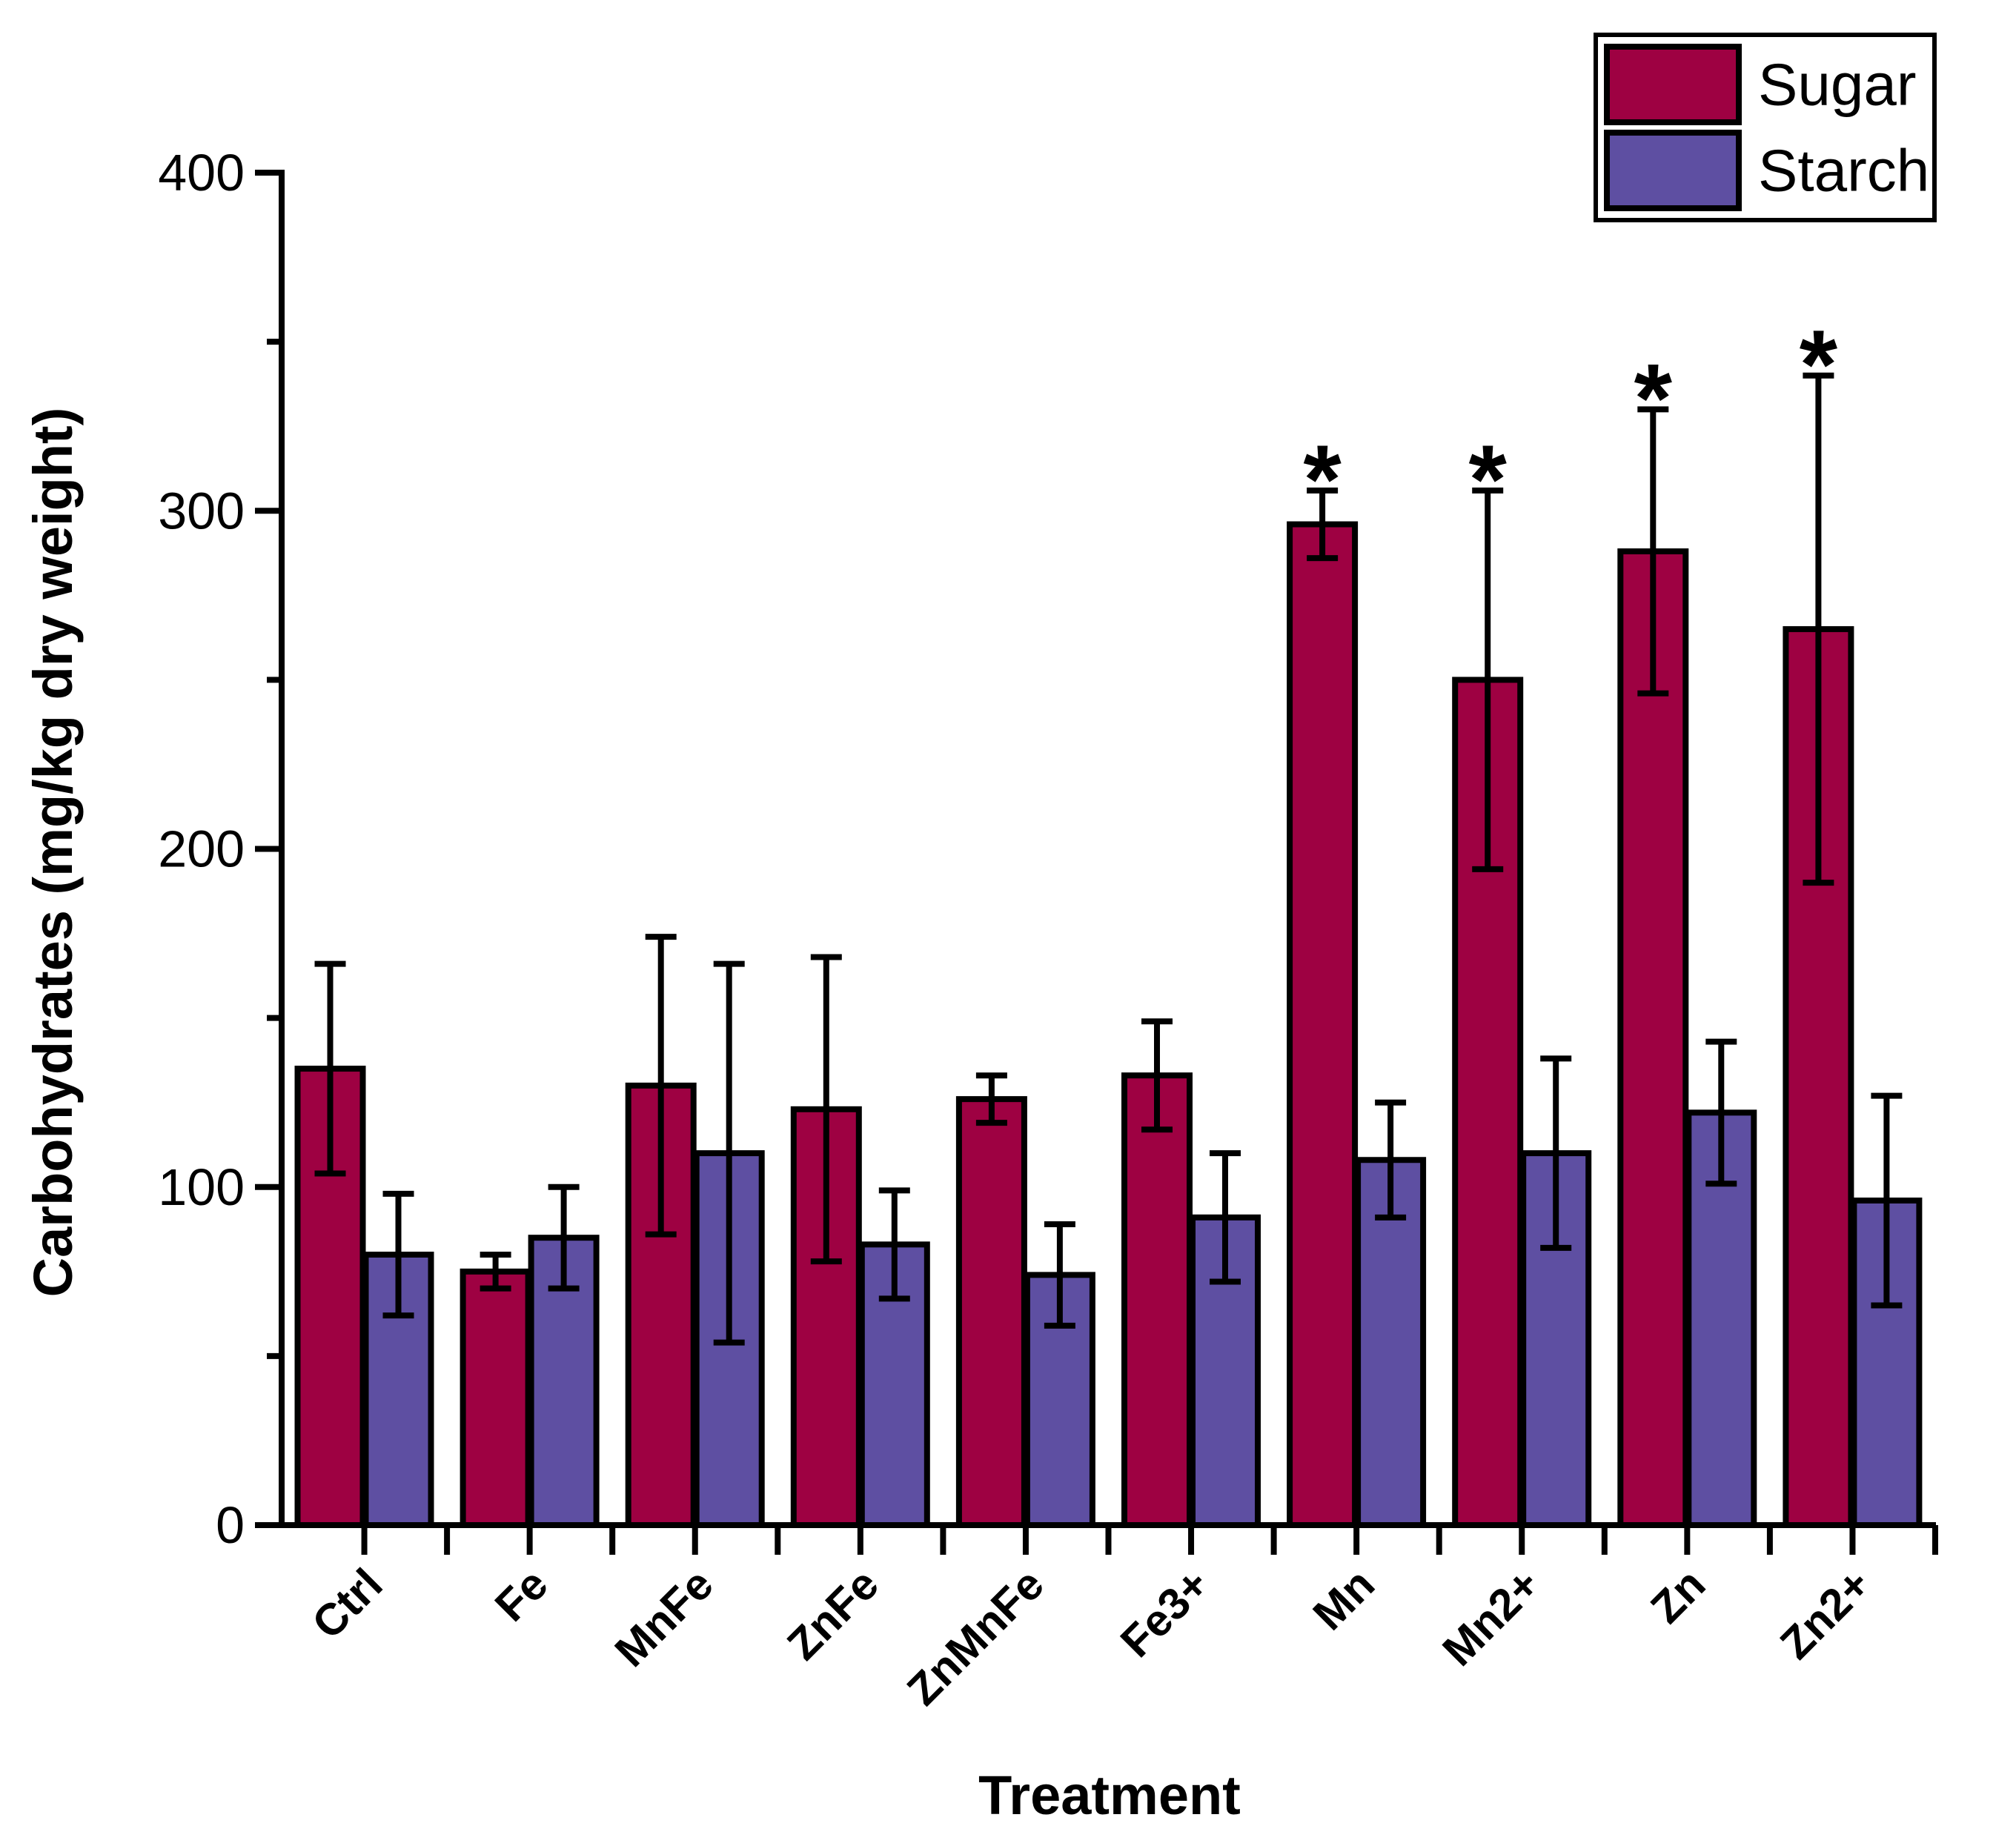  Describe the element at coordinates (1654, 398) in the screenshot. I see `significance-asterisk-Zn: *` at that location.